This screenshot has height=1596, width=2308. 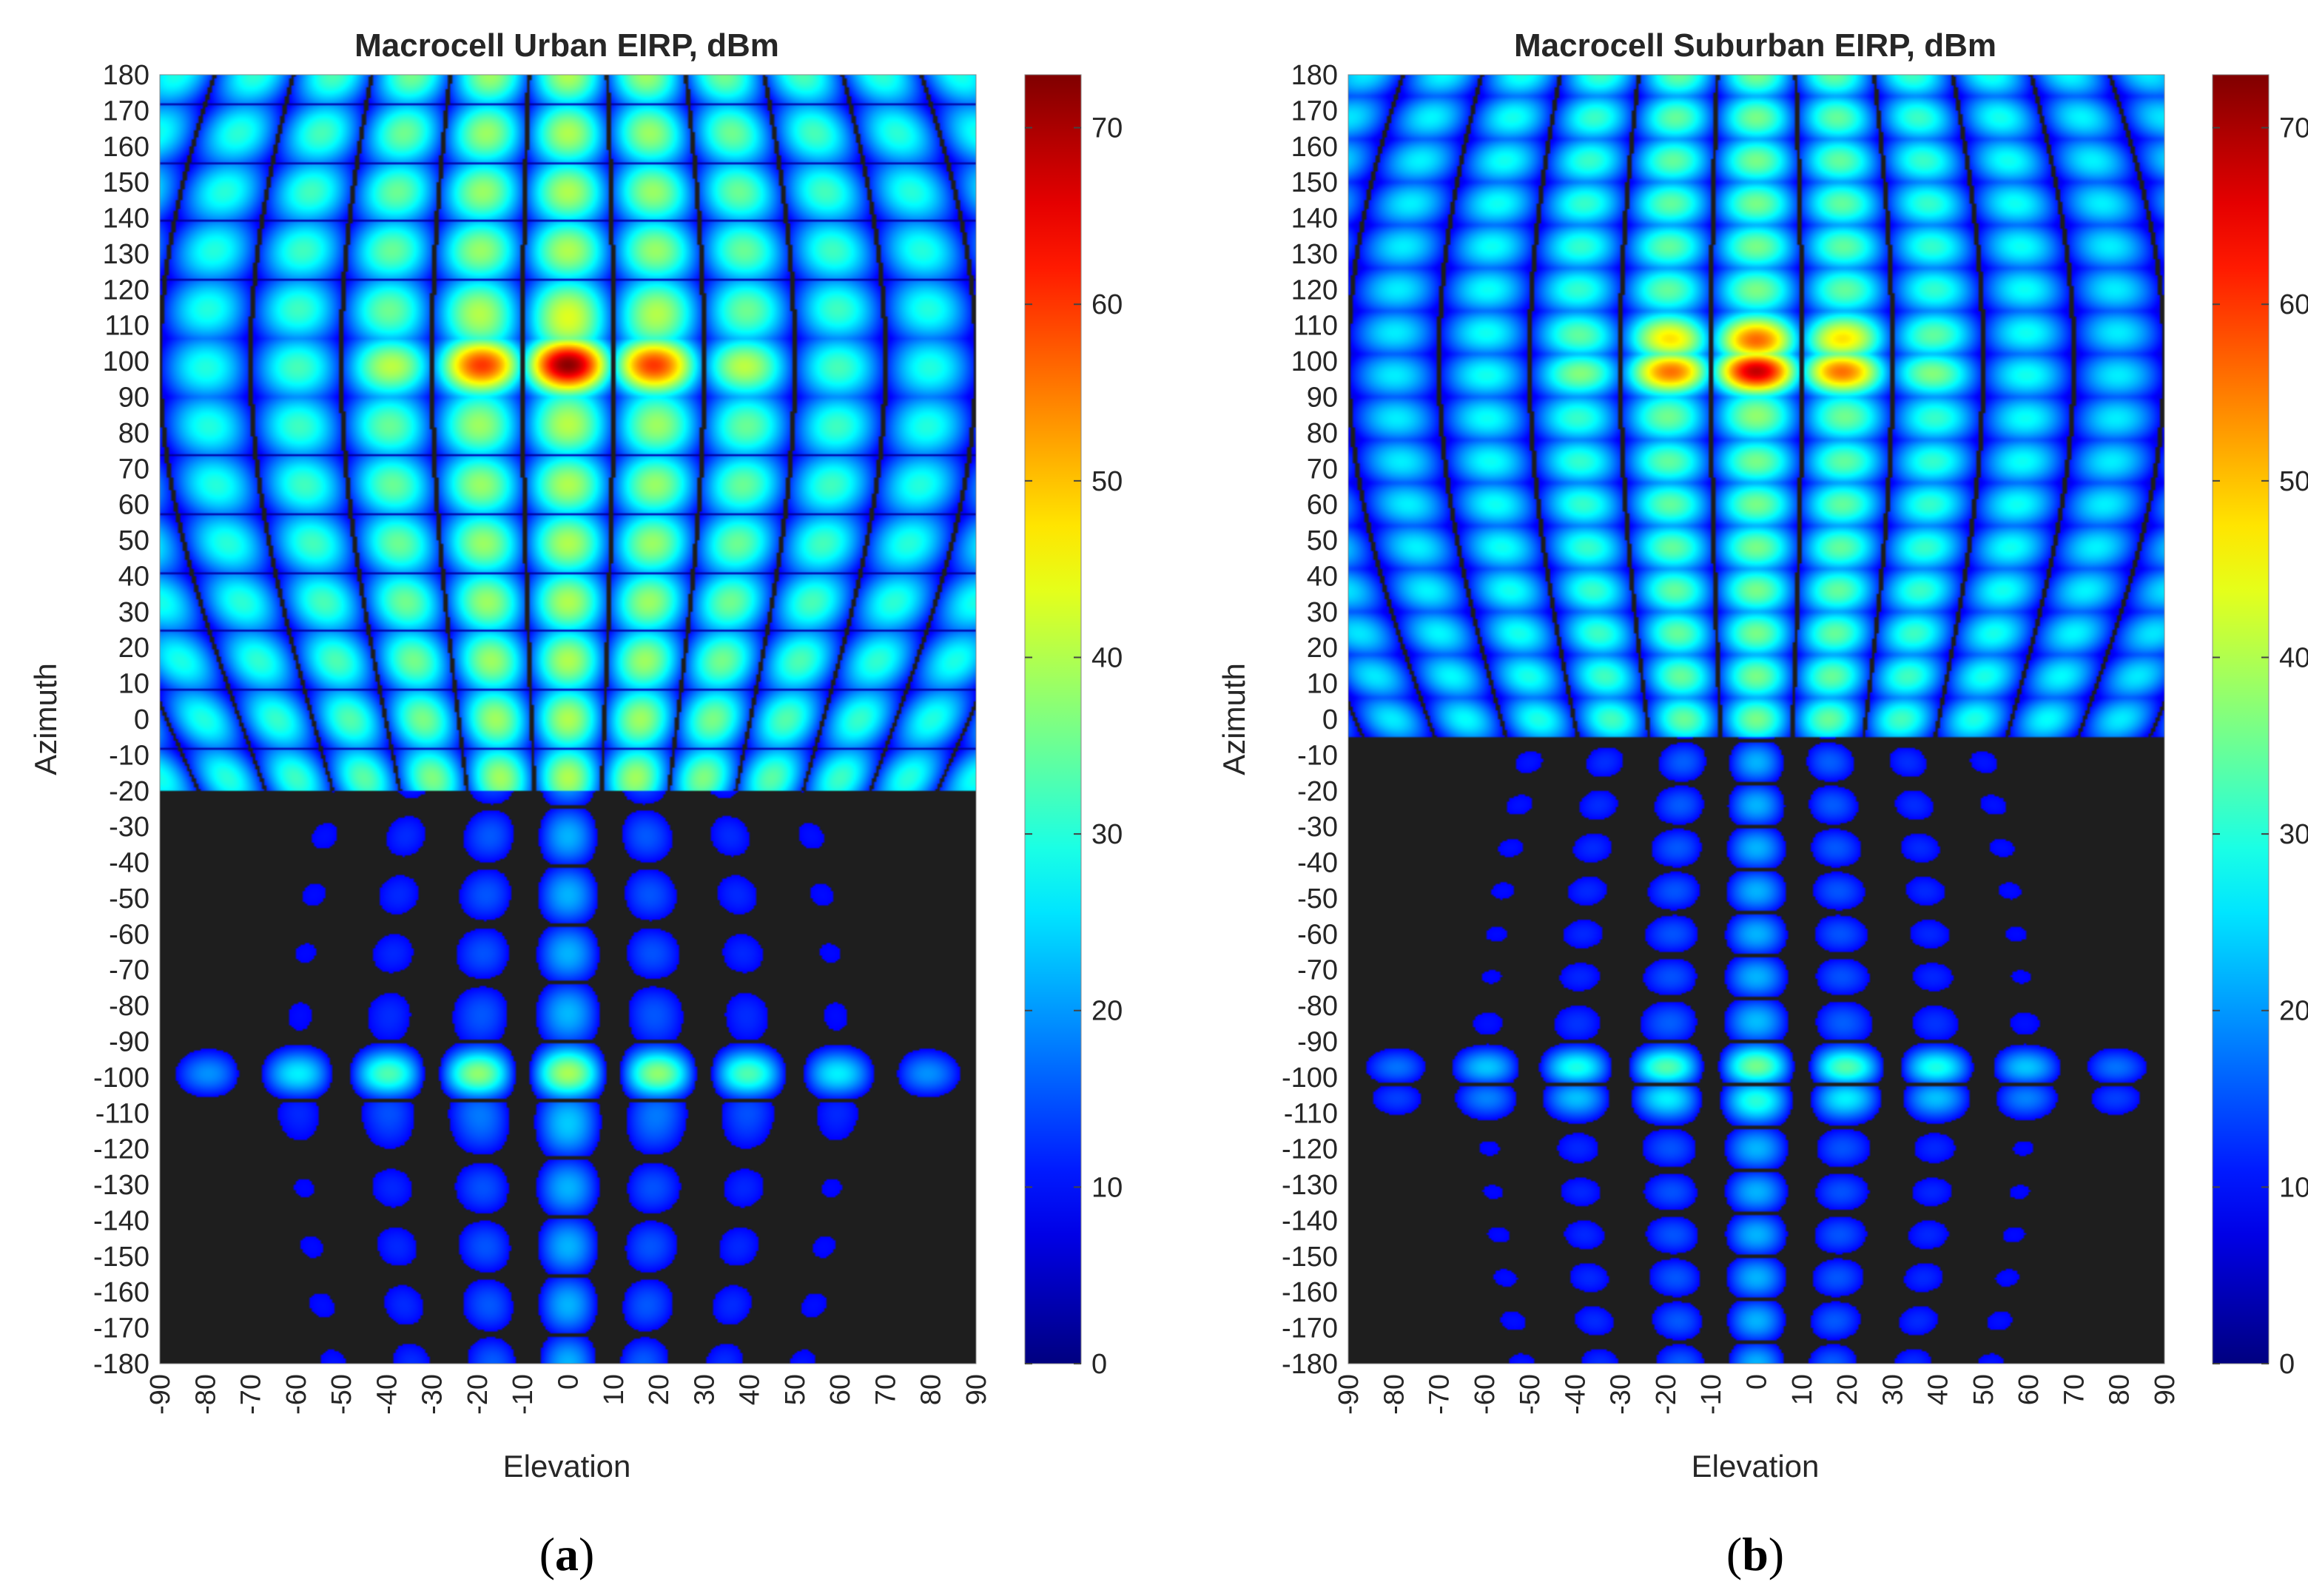 What do you see at coordinates (1394, 1394) in the screenshot?
I see `x-tick-label: -80` at bounding box center [1394, 1394].